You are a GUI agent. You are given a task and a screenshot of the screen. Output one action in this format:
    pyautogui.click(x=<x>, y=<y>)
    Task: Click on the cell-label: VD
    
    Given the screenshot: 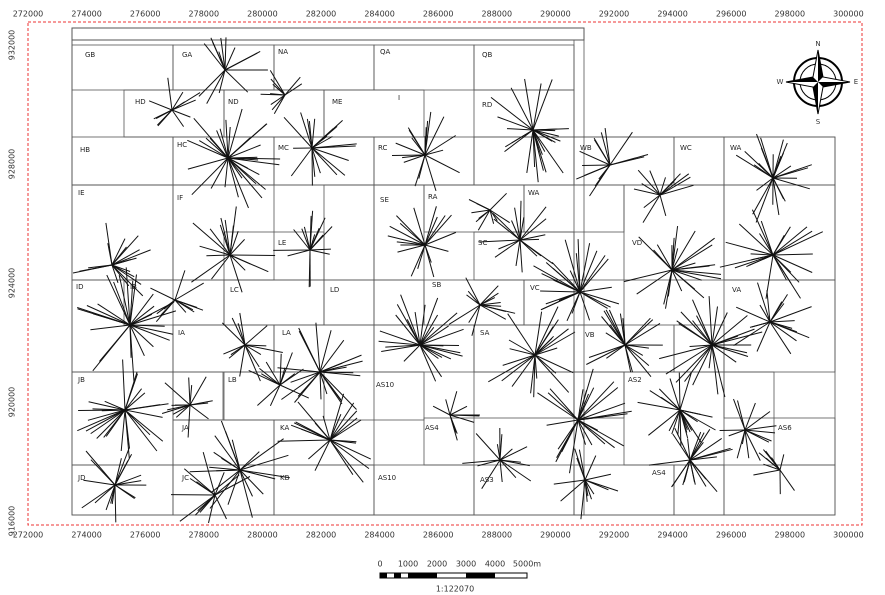 What is the action you would take?
    pyautogui.click(x=637, y=243)
    